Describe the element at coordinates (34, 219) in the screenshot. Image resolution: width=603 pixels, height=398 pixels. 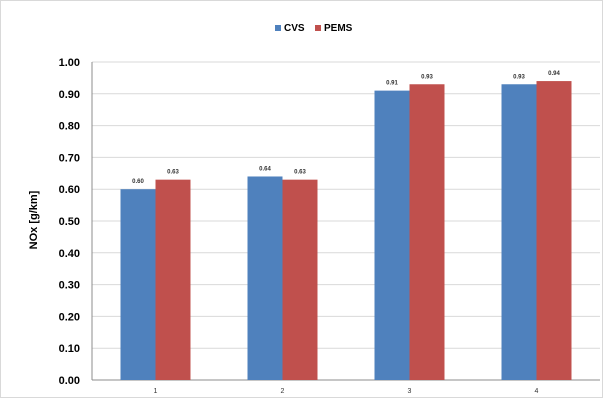
I see `y-axis-title: NOx [g/km]` at that location.